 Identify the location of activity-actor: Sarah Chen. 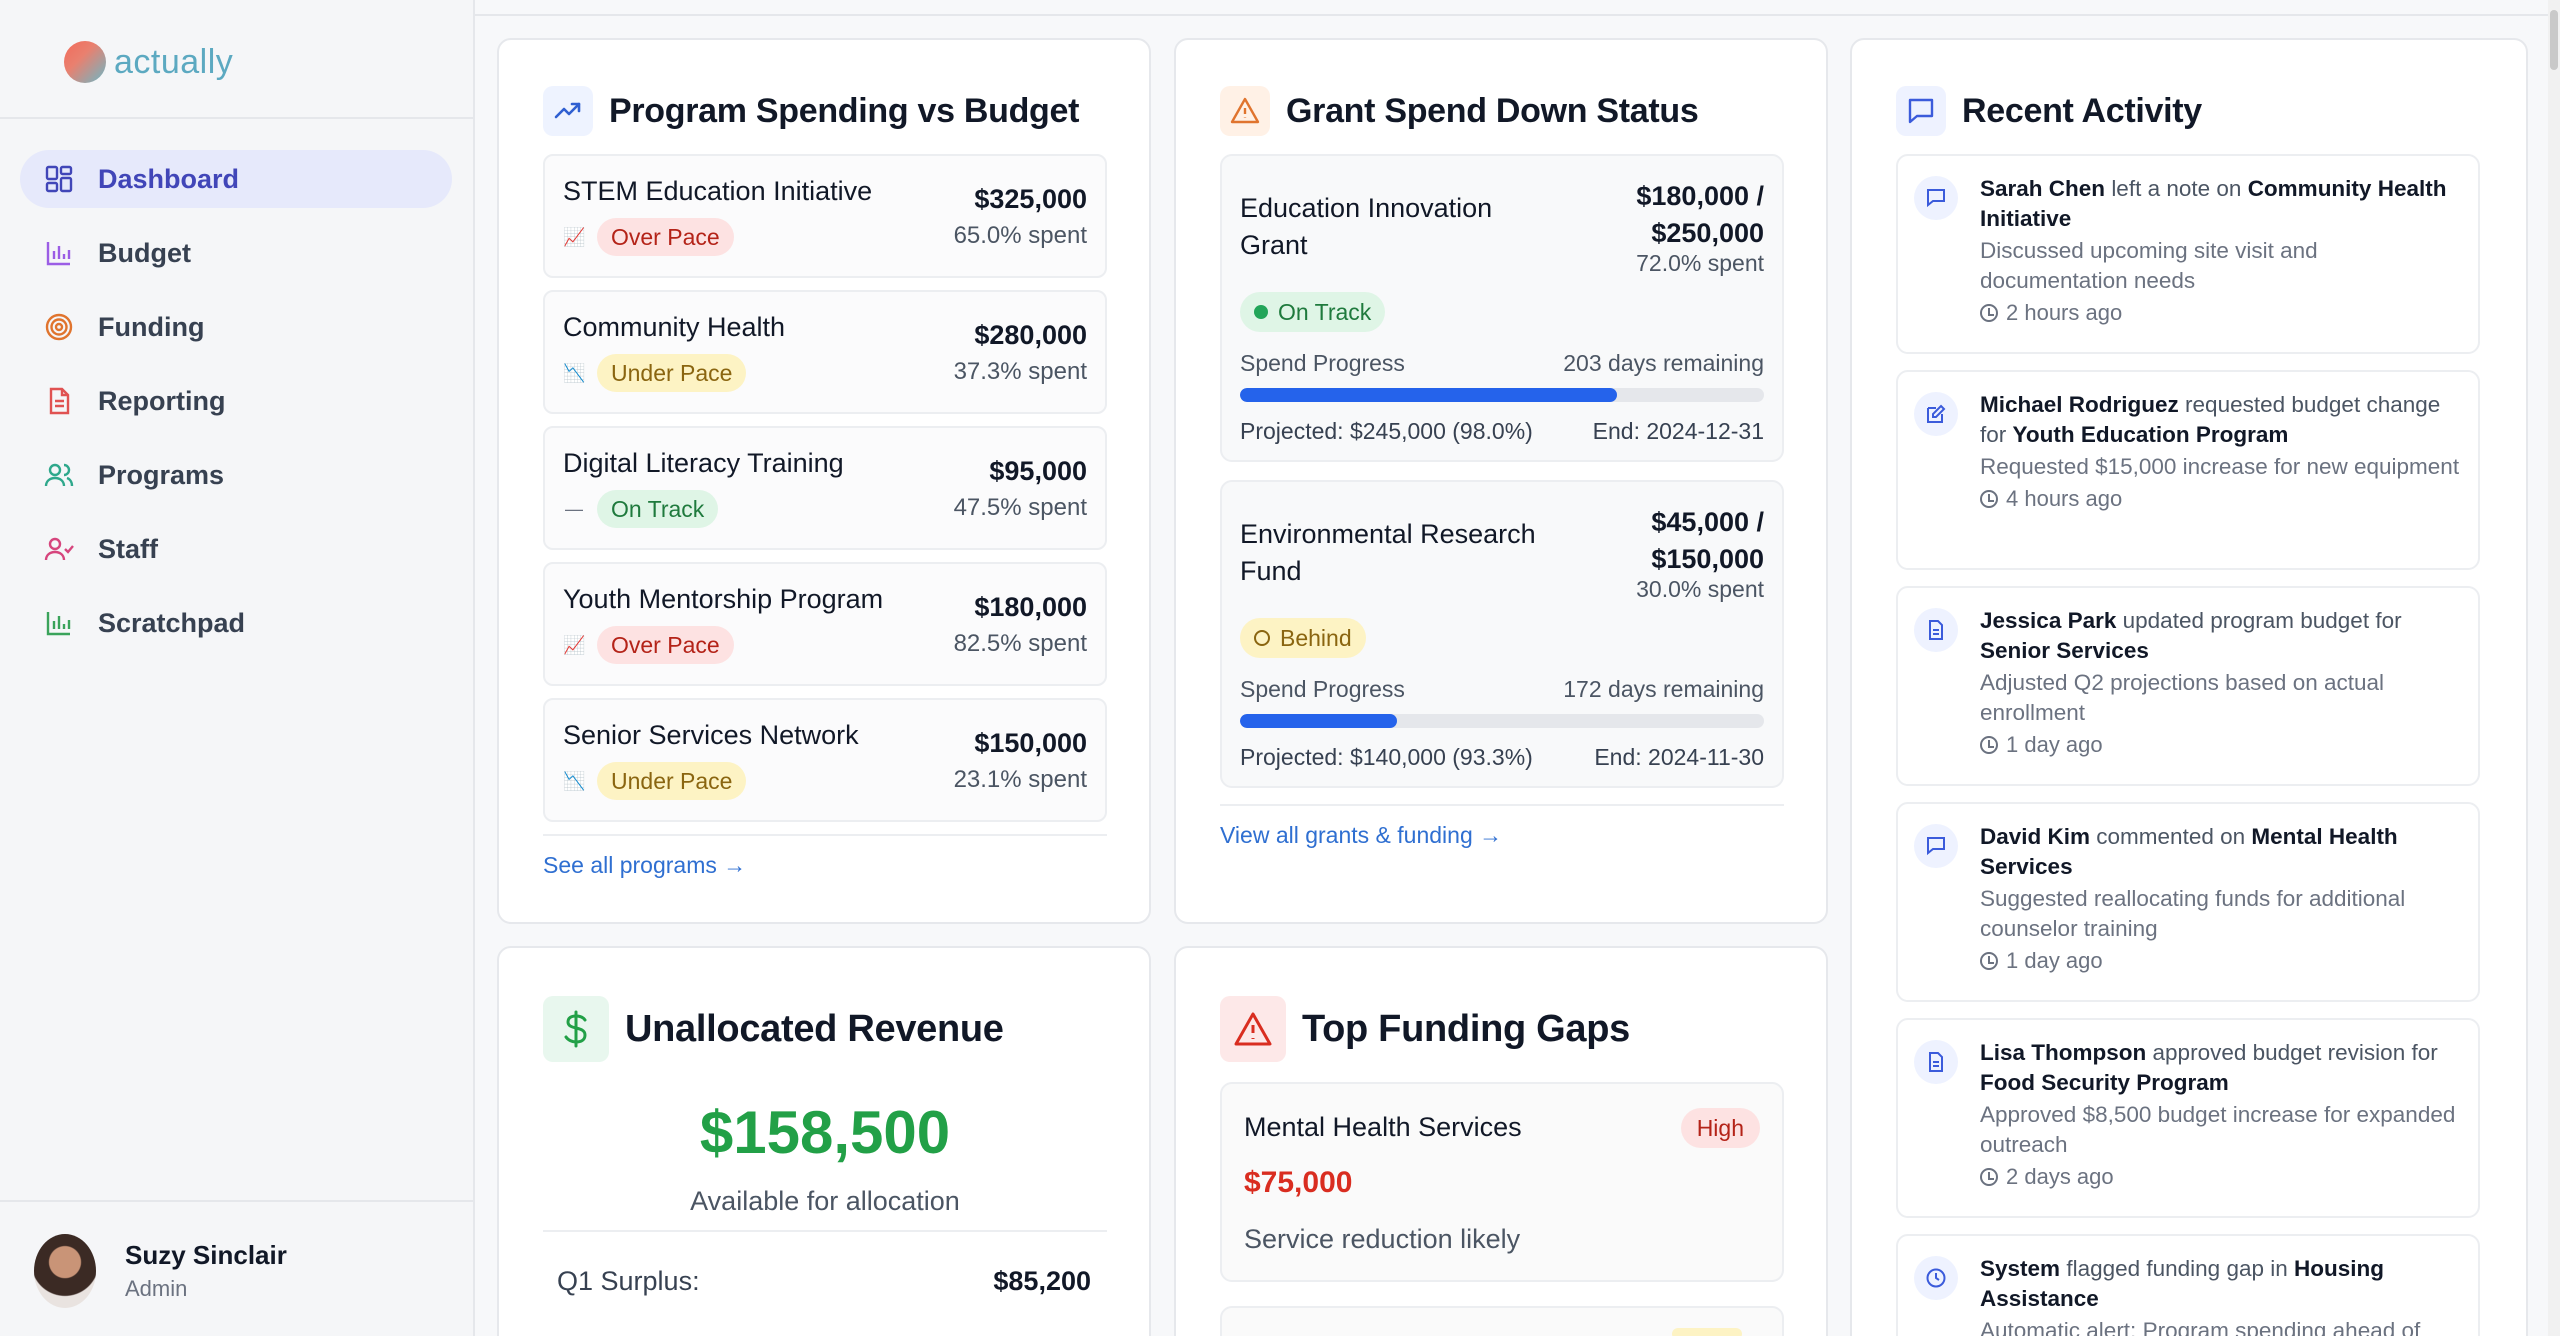
(2043, 188).